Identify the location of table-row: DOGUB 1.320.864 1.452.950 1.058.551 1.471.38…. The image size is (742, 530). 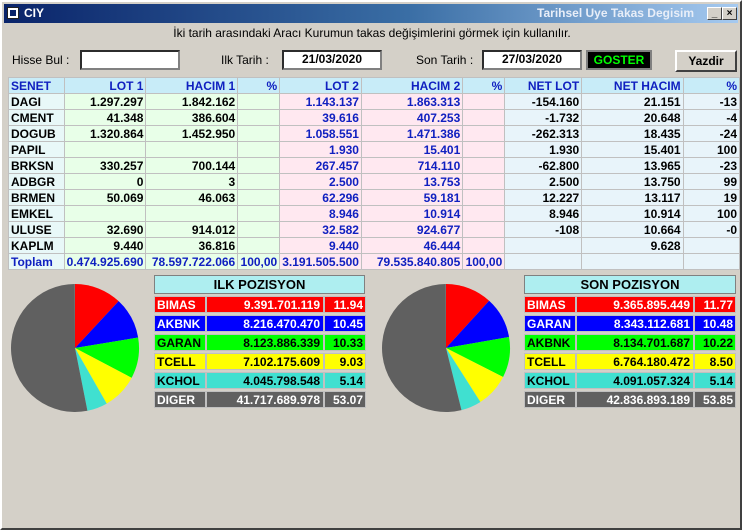
(374, 133).